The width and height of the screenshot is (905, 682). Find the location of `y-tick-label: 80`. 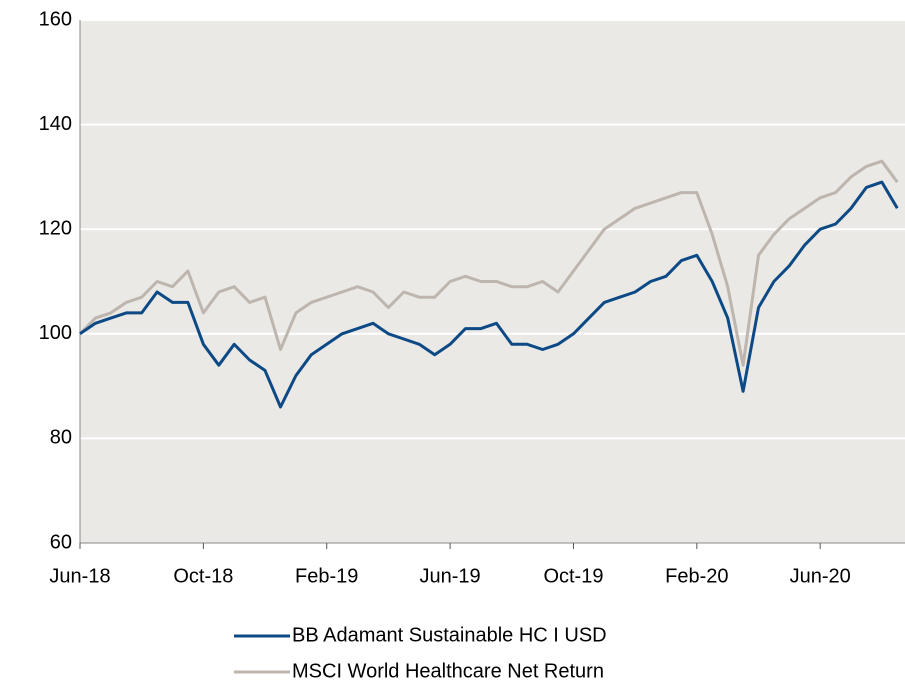

y-tick-label: 80 is located at coordinates (61, 438).